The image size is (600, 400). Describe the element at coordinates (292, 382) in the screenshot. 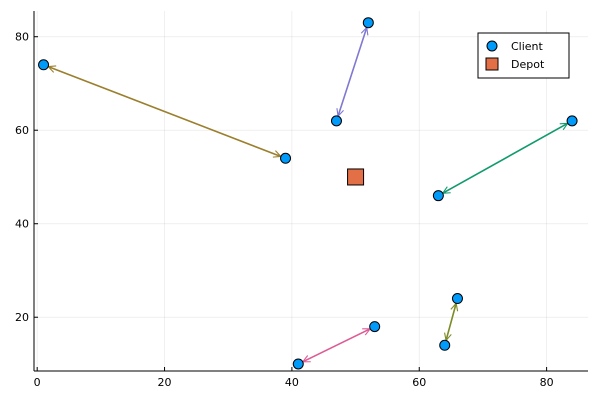

I see `x-tick-label: 40` at that location.